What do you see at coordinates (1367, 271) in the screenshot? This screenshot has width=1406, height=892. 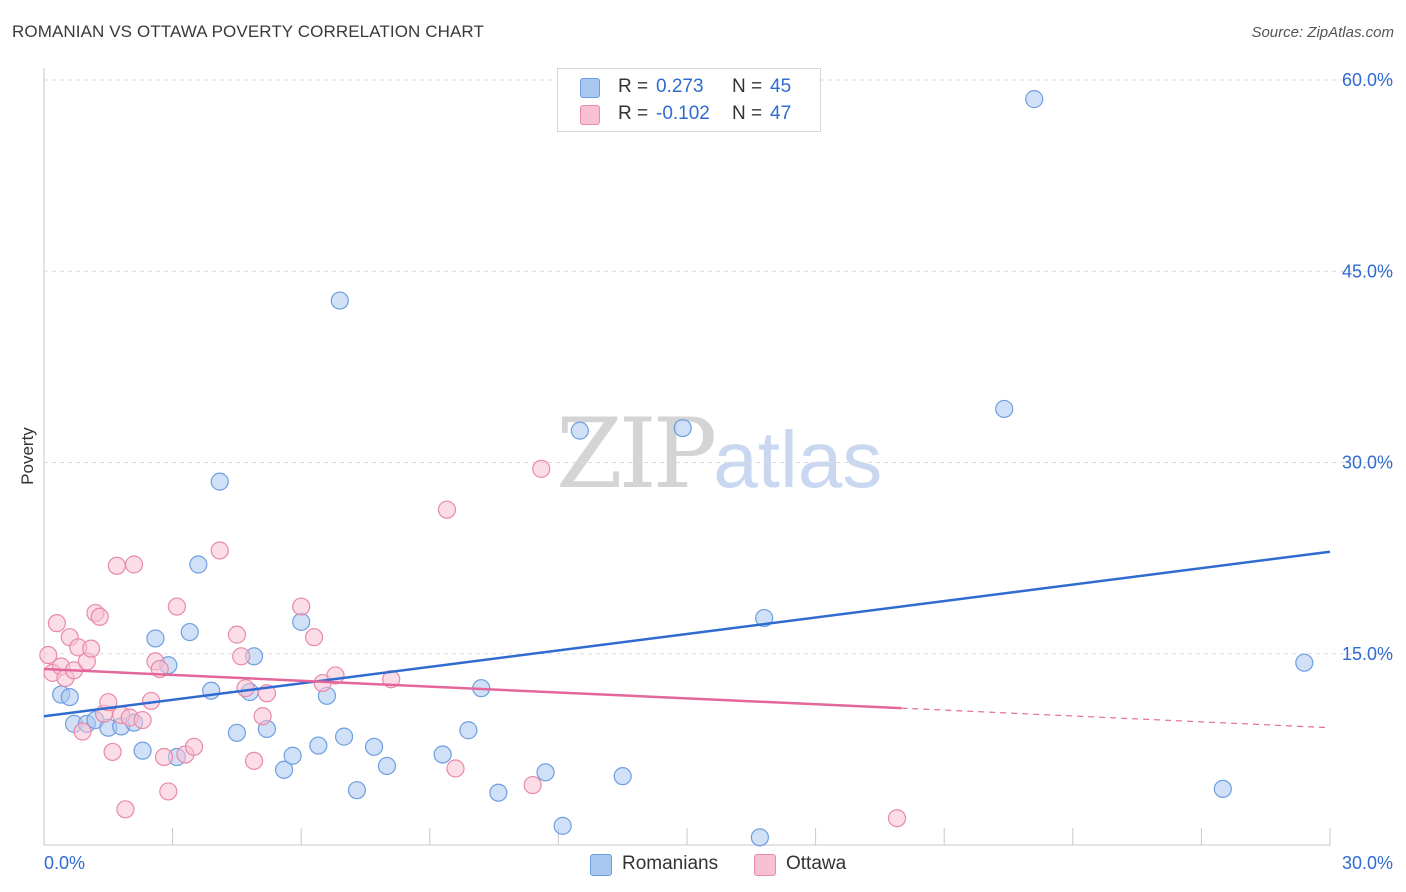 I see `y-tick-label: 45.0%` at bounding box center [1367, 271].